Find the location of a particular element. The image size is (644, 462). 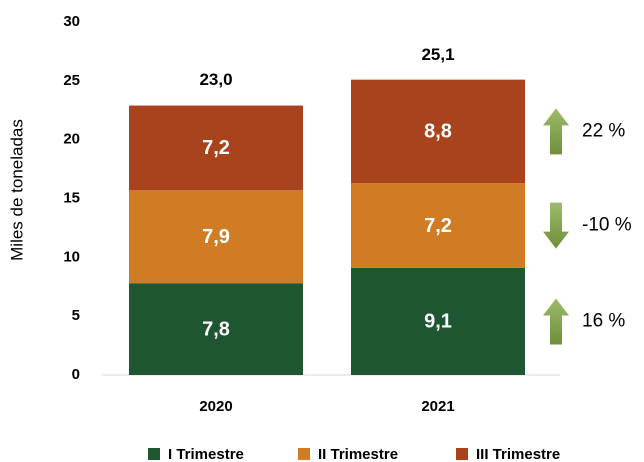

legend-label: II Trimestre is located at coordinates (358, 454).